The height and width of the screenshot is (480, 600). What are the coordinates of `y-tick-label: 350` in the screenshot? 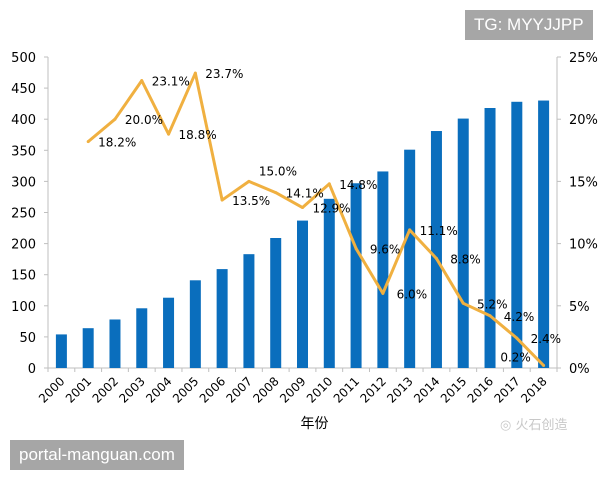 It's located at (23, 151).